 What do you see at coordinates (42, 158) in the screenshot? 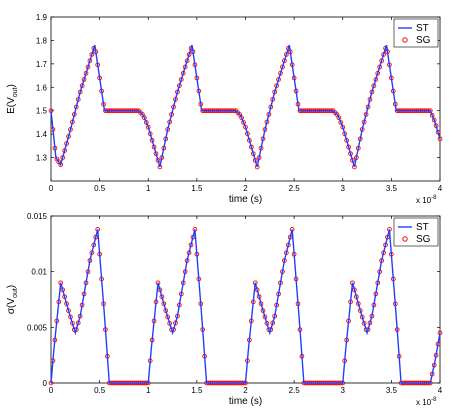
I see `y-tick-label: 1.3` at bounding box center [42, 158].